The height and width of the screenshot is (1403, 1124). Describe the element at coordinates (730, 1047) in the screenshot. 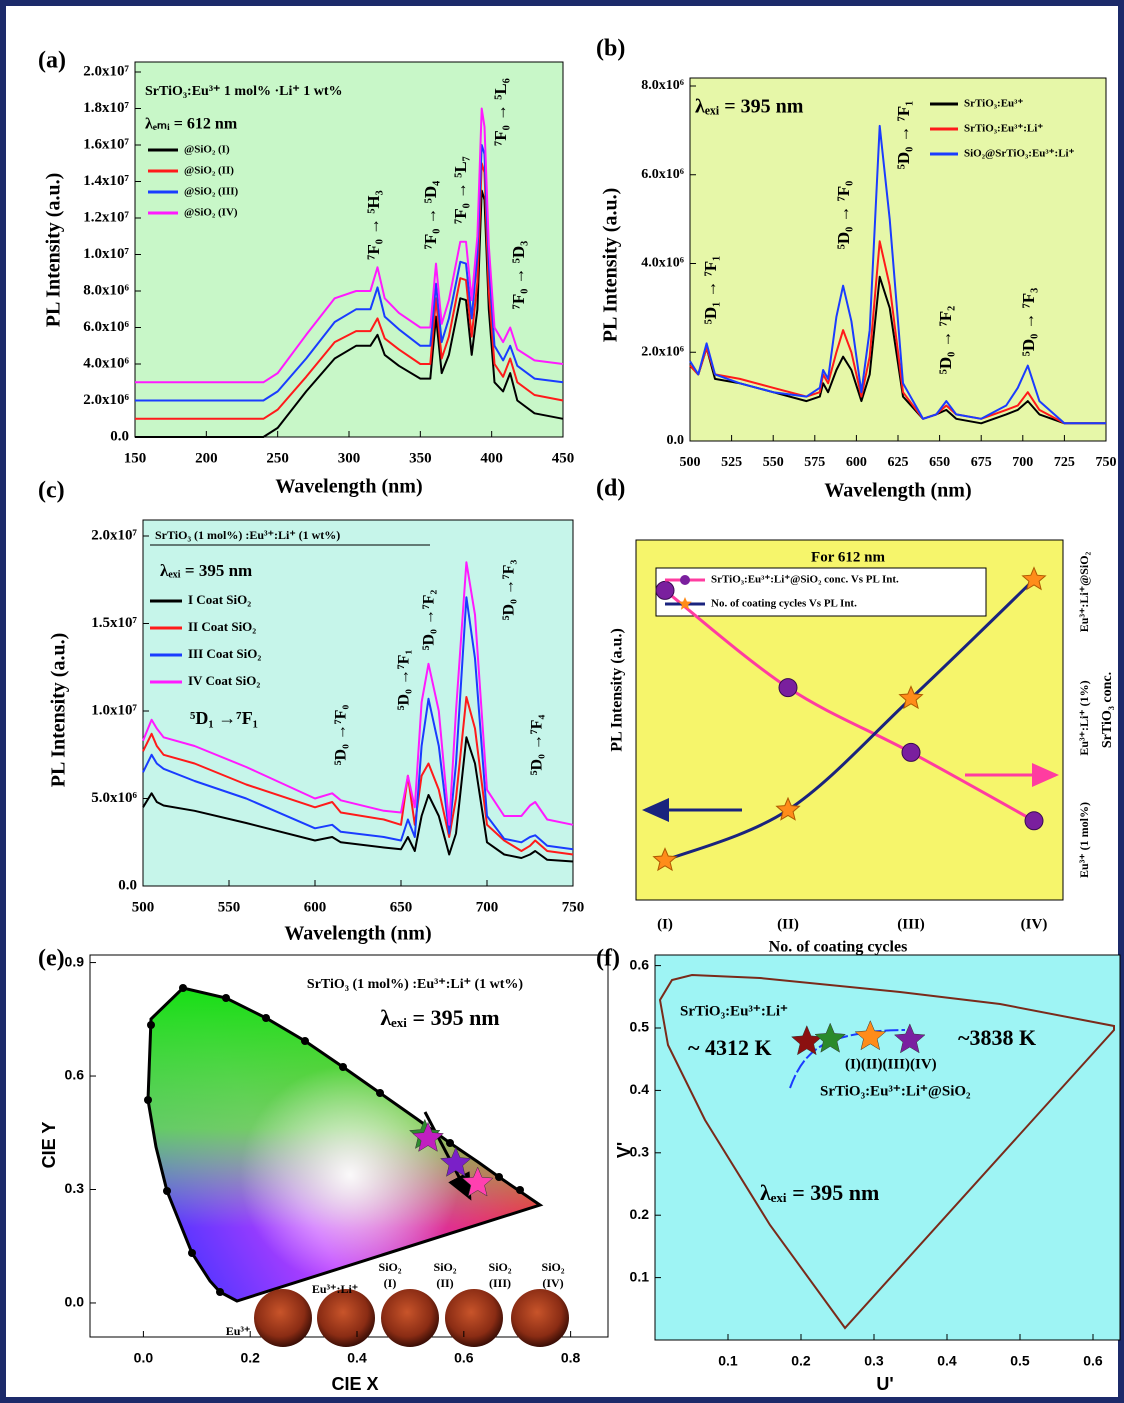

I see `annotation: ~ 4312 K` at that location.